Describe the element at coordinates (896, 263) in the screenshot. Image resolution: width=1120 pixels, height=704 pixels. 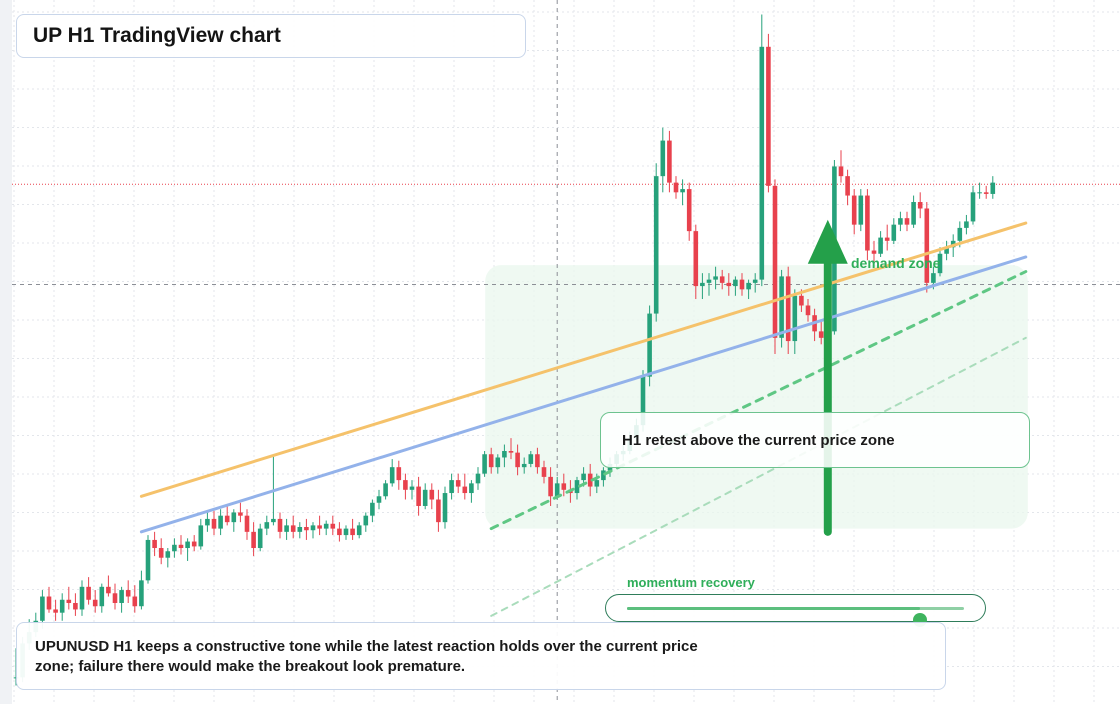
I see `demand-zone-label: demand zone` at that location.